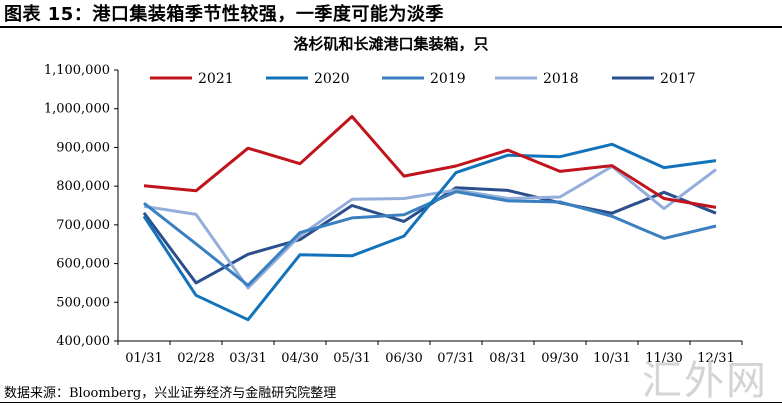 The image size is (782, 406). Describe the element at coordinates (83, 225) in the screenshot. I see `y-tick-label: 700,000` at that location.